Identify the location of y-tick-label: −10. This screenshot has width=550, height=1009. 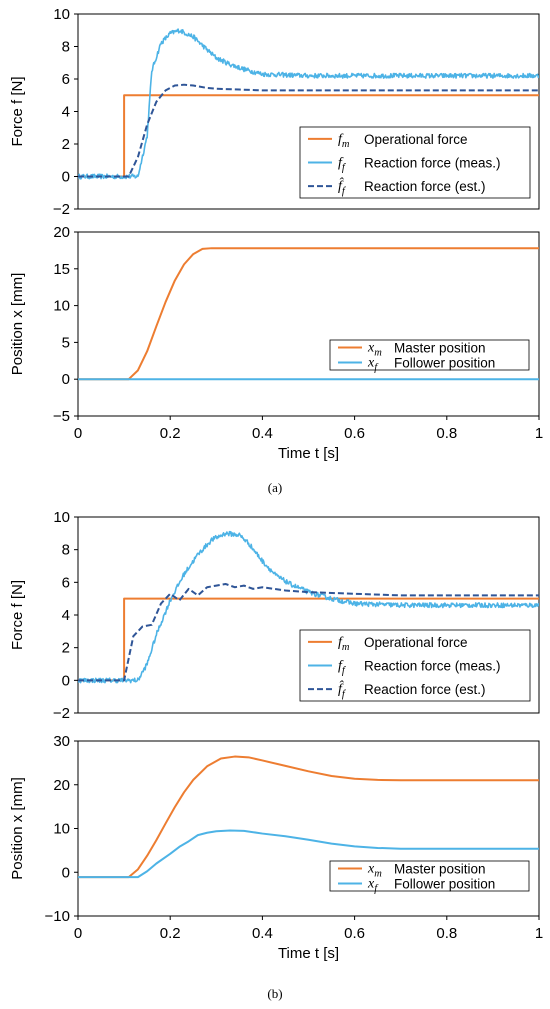
(57, 916).